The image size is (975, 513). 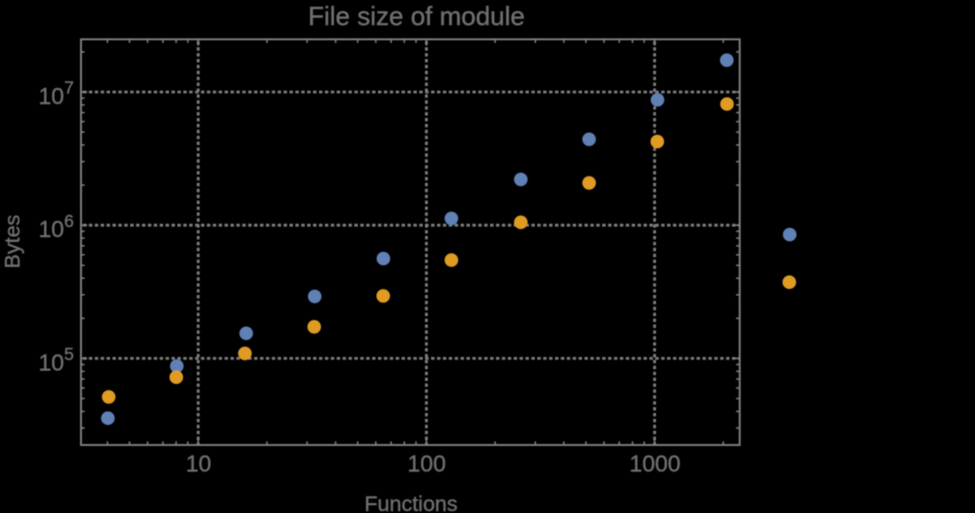 What do you see at coordinates (56, 93) in the screenshot?
I see `svg-text: 10⁷` at bounding box center [56, 93].